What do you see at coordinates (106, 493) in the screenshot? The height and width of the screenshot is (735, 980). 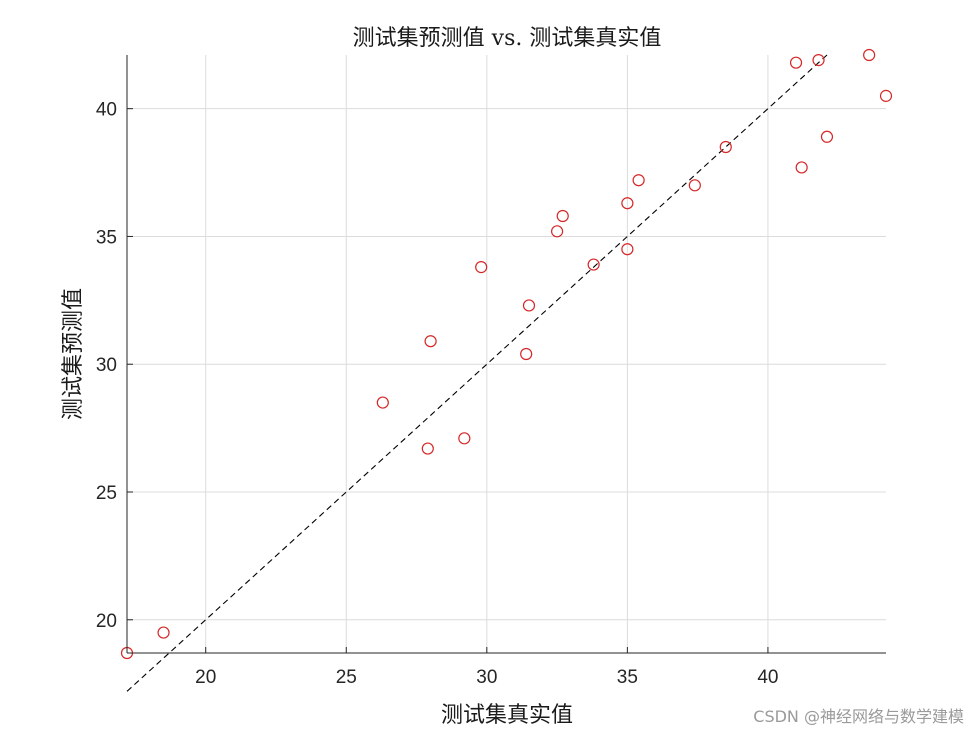 I see `y-tick-label: 25` at bounding box center [106, 493].